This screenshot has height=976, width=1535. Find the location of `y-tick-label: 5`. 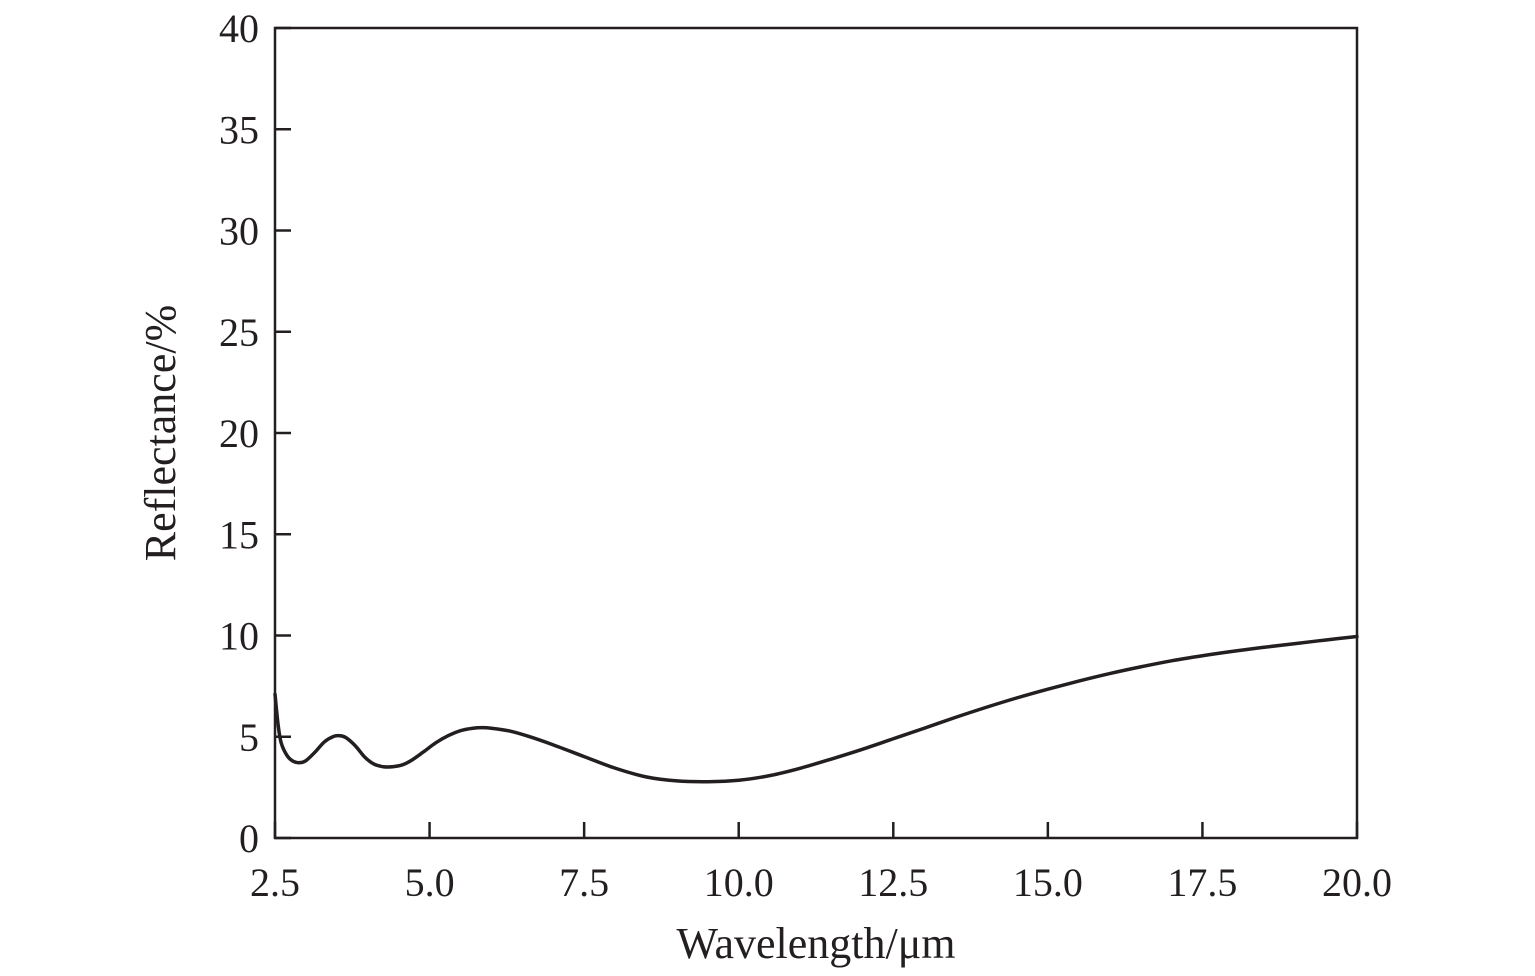

y-tick-label: 5 is located at coordinates (249, 737).